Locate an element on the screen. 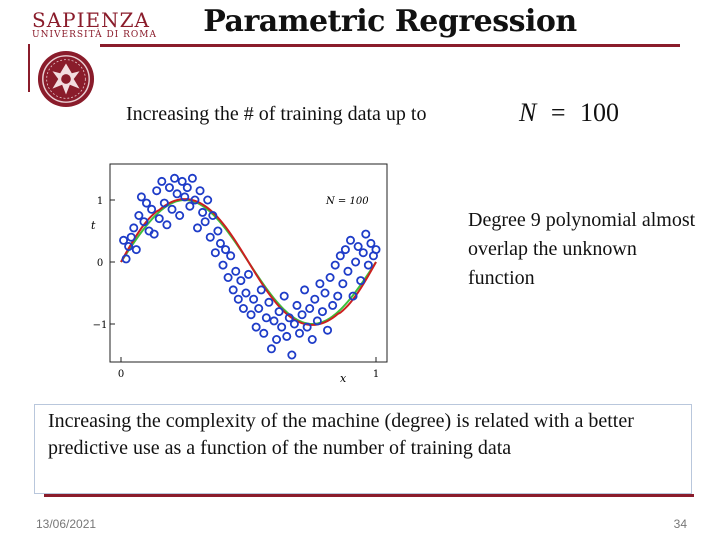 This screenshot has height=540, width=720. plot-annotation: N = 100 is located at coordinates (347, 201).